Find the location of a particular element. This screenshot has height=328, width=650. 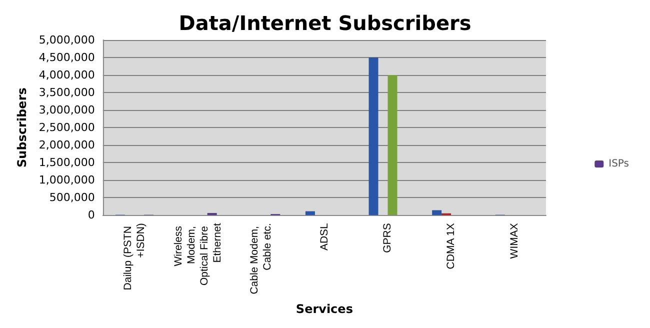

x-axis-title: Services is located at coordinates (324, 309).